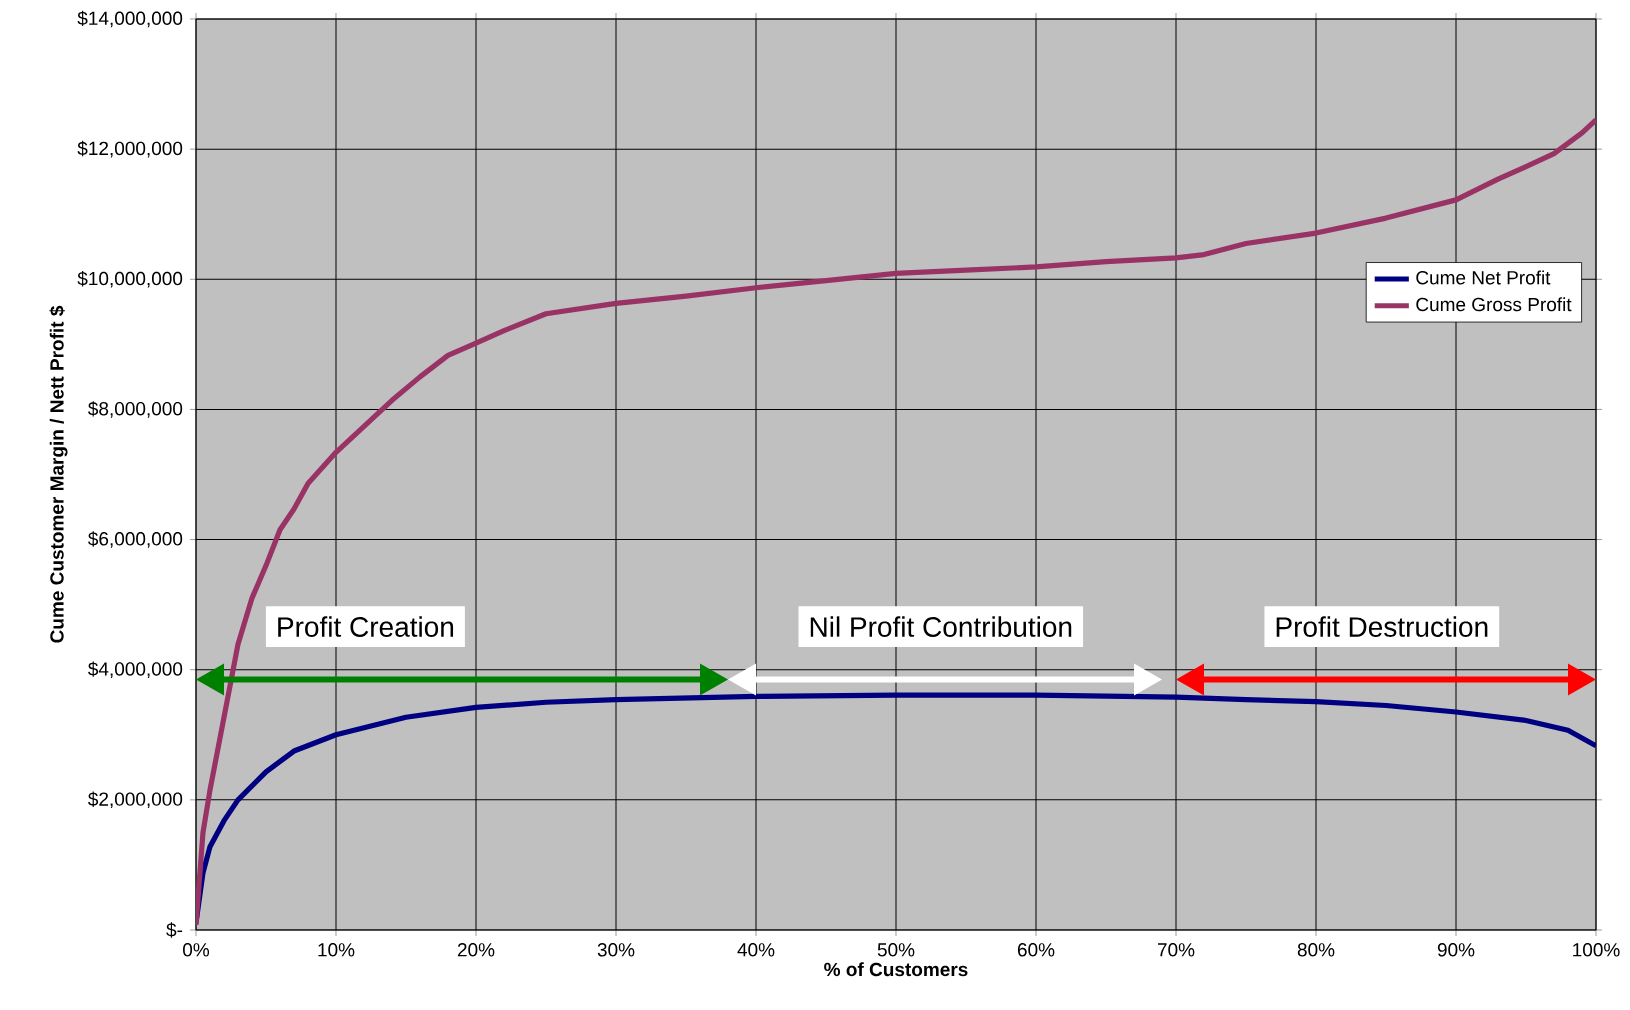  What do you see at coordinates (1176, 950) in the screenshot?
I see `x-tick-label: 70%` at bounding box center [1176, 950].